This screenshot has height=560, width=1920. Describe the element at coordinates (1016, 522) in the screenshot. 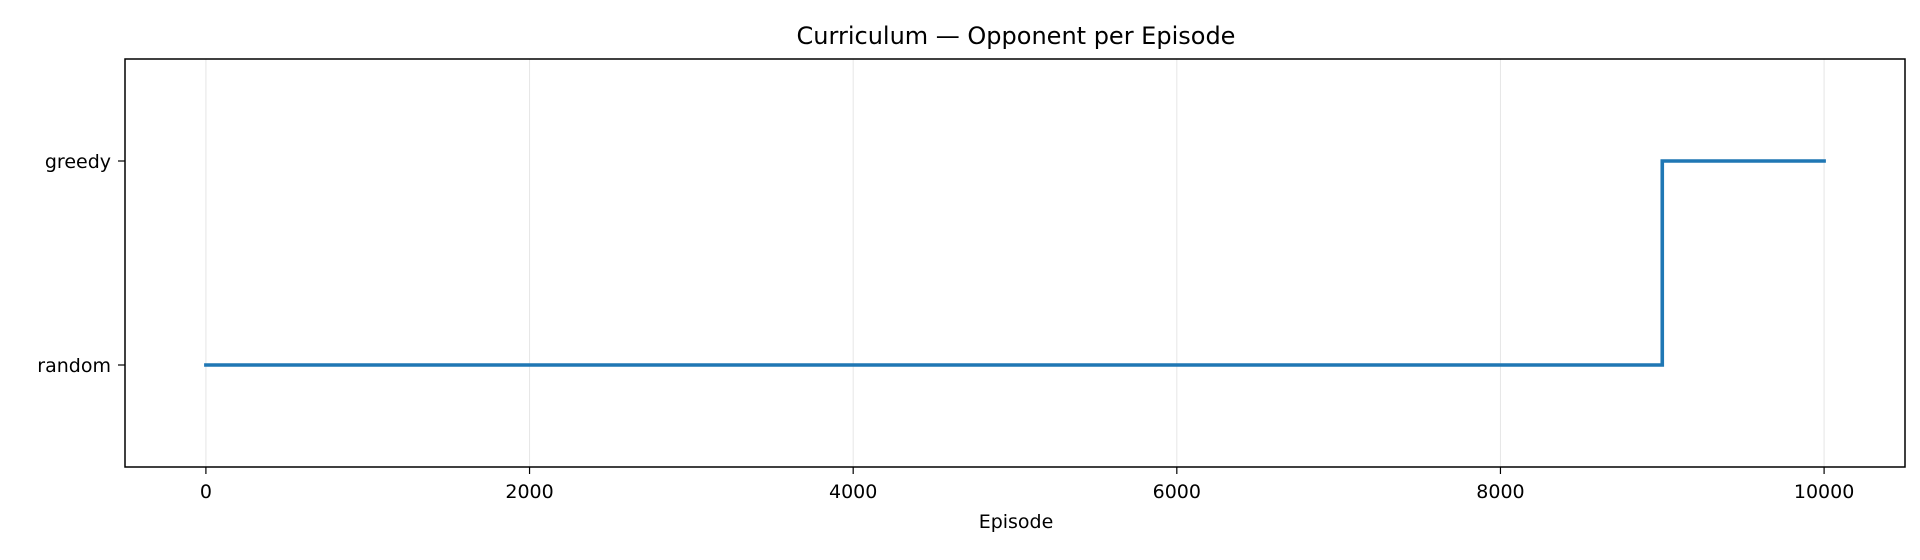

I see `x-axis-label: Episode` at that location.